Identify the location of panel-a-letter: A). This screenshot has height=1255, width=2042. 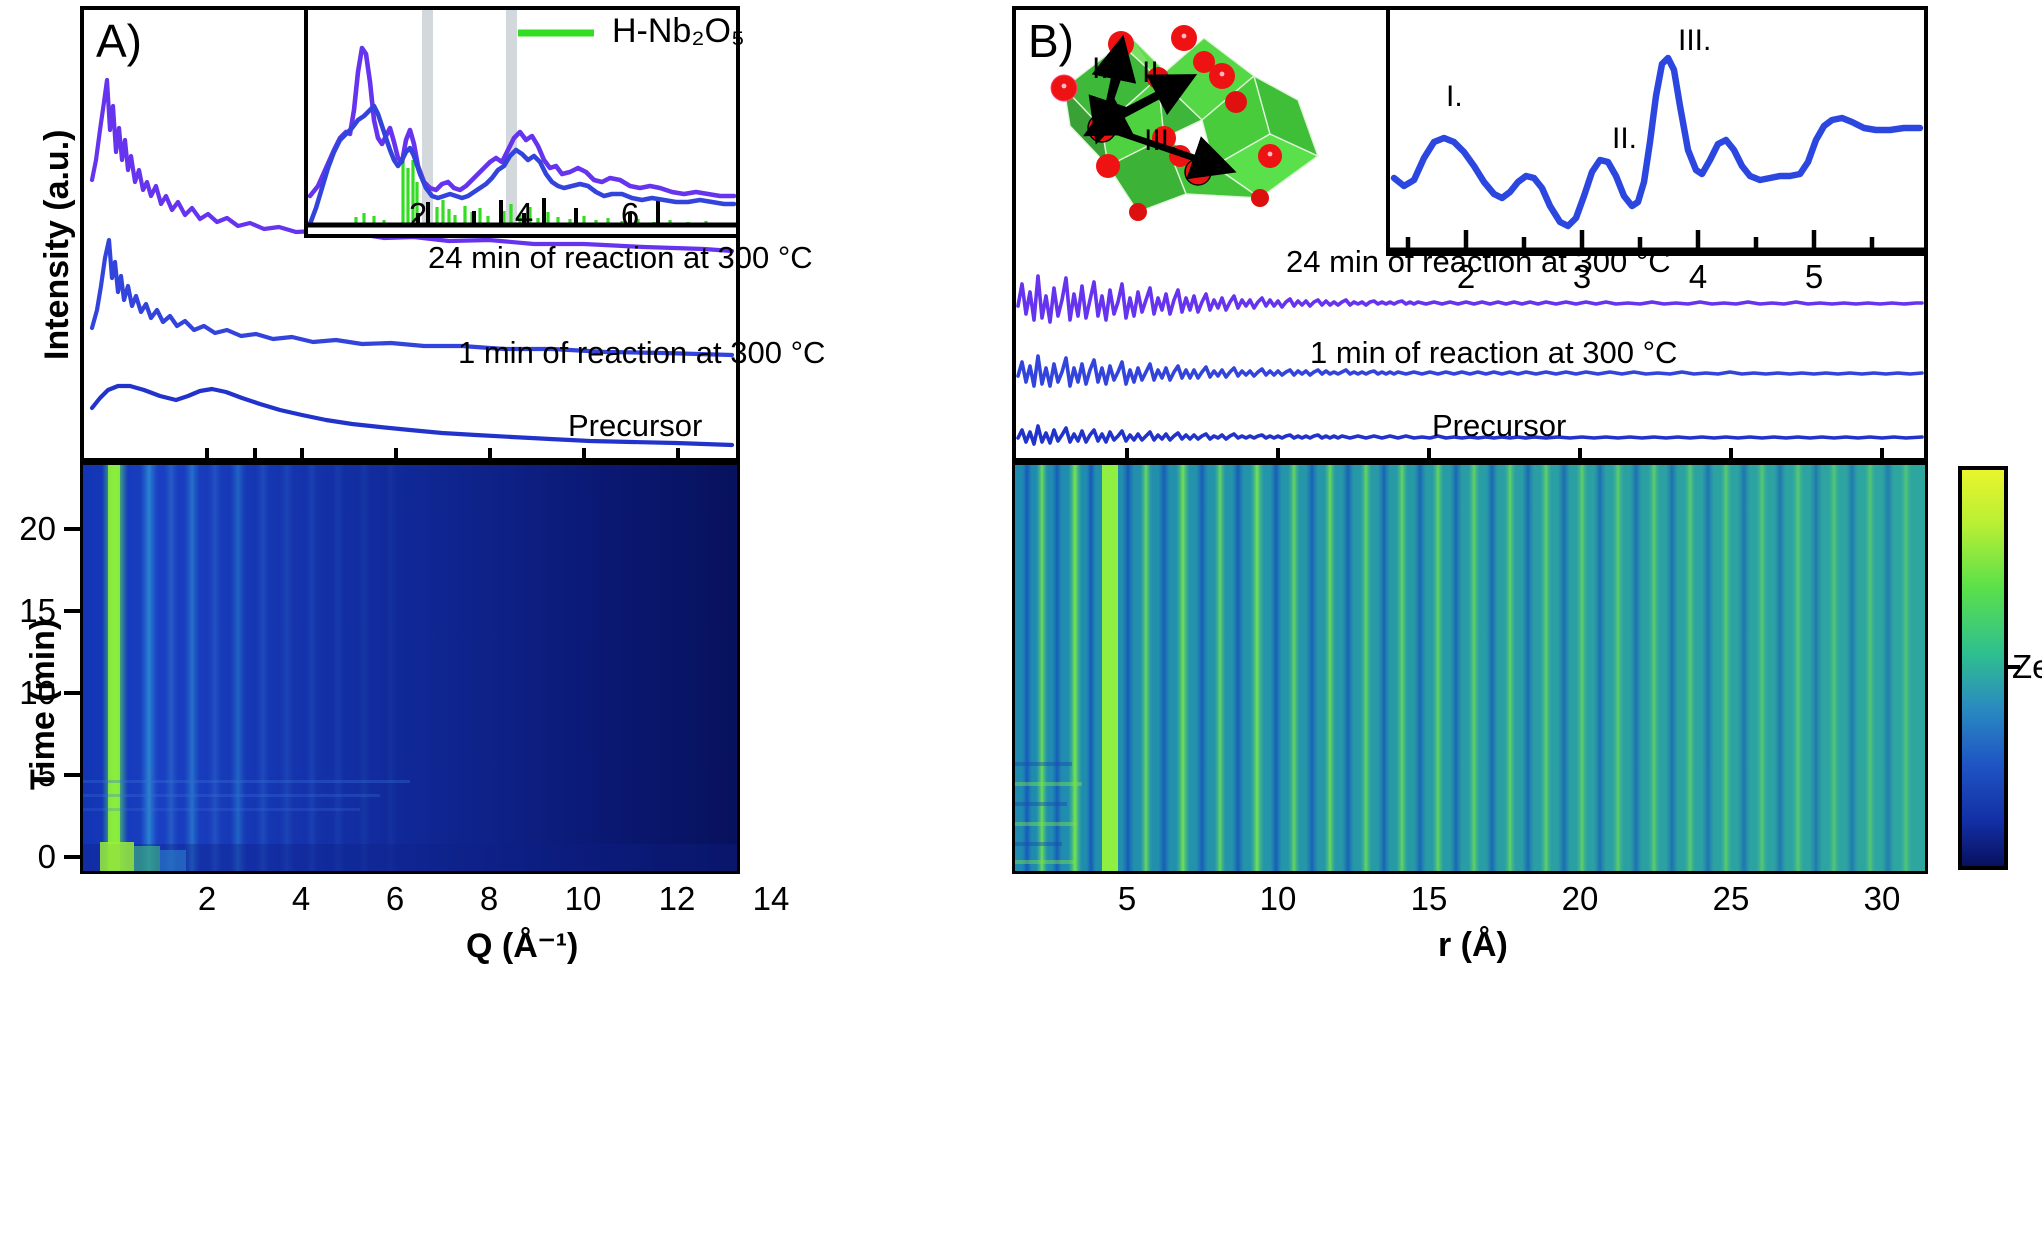
(119, 41).